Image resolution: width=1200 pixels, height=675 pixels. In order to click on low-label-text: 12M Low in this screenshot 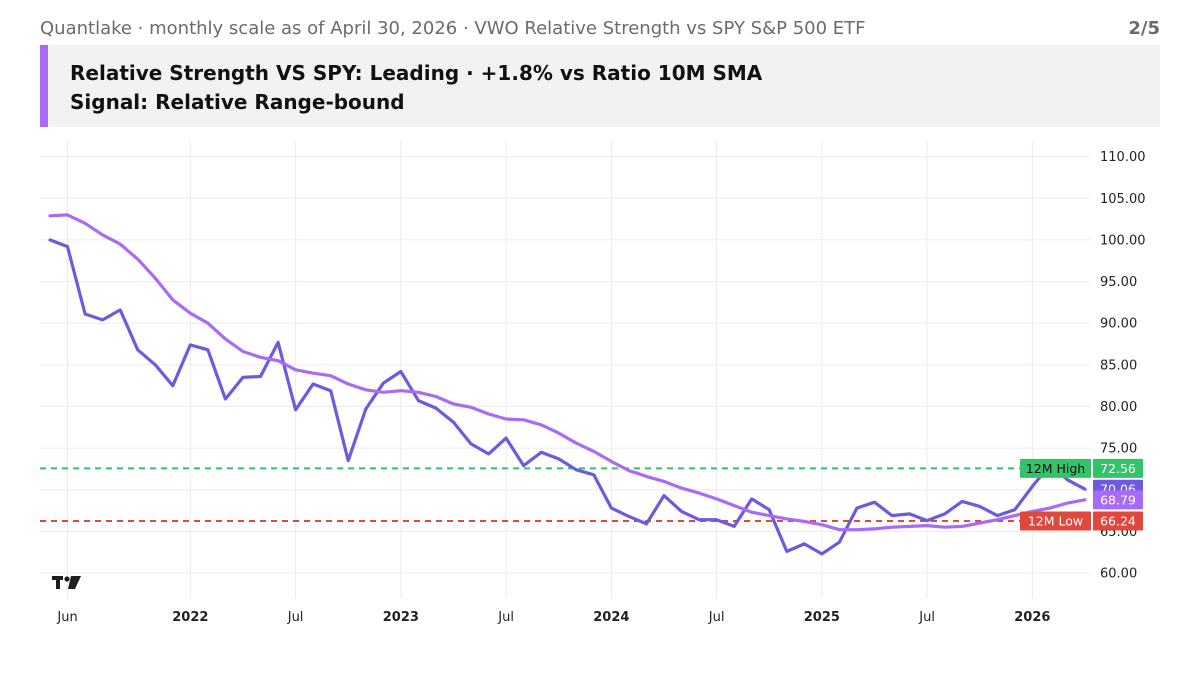, I will do `click(1055, 521)`.